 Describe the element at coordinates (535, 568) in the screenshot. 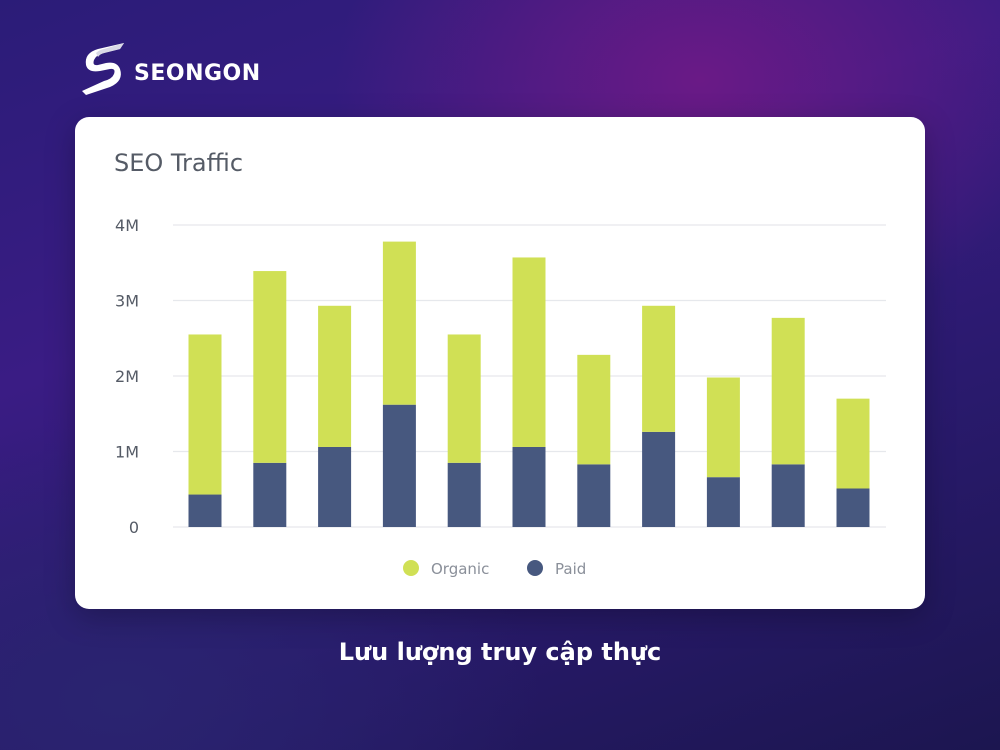

I see `paid-legend-dot` at that location.